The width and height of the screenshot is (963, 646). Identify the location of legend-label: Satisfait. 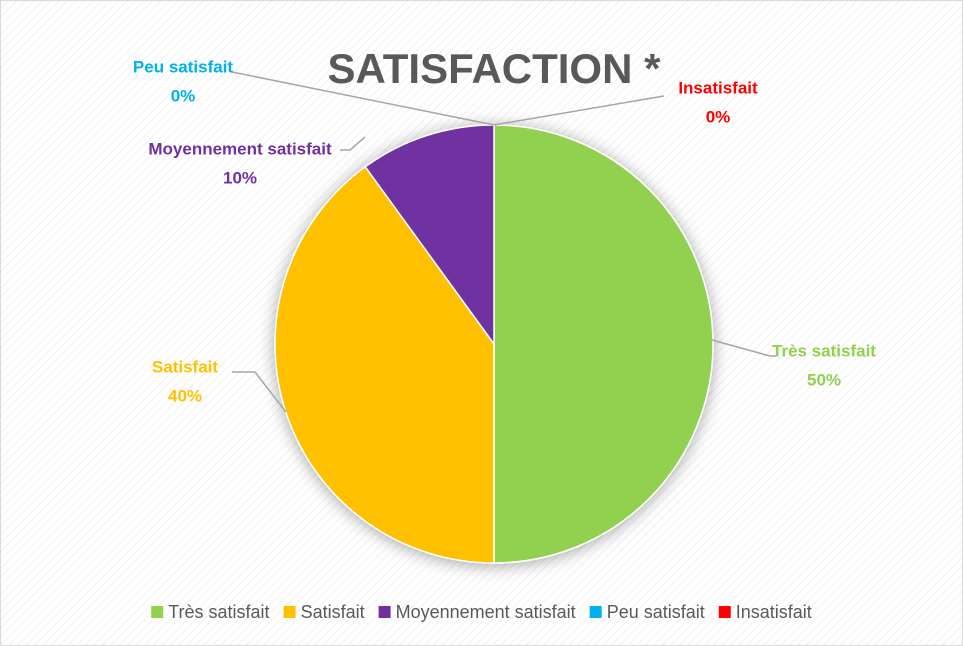
(333, 612).